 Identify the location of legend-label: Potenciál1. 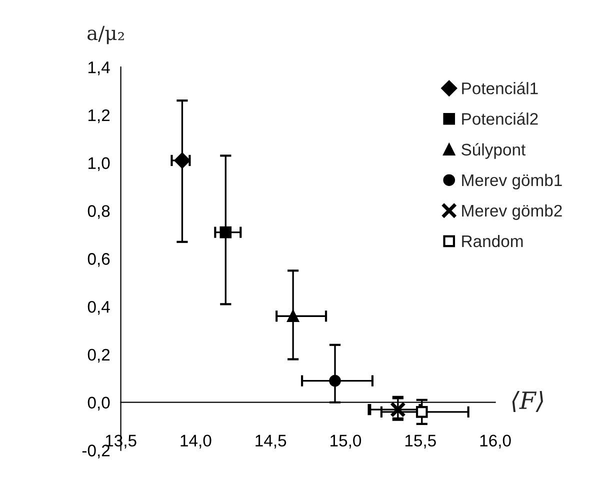
(500, 88).